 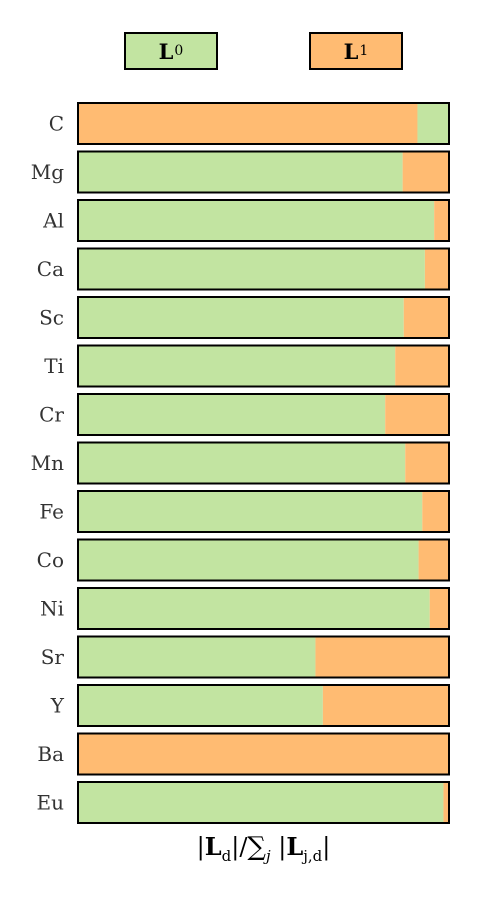 What do you see at coordinates (263, 848) in the screenshot?
I see `x-axis-label: |Ld|/∑j |Lj,d|` at bounding box center [263, 848].